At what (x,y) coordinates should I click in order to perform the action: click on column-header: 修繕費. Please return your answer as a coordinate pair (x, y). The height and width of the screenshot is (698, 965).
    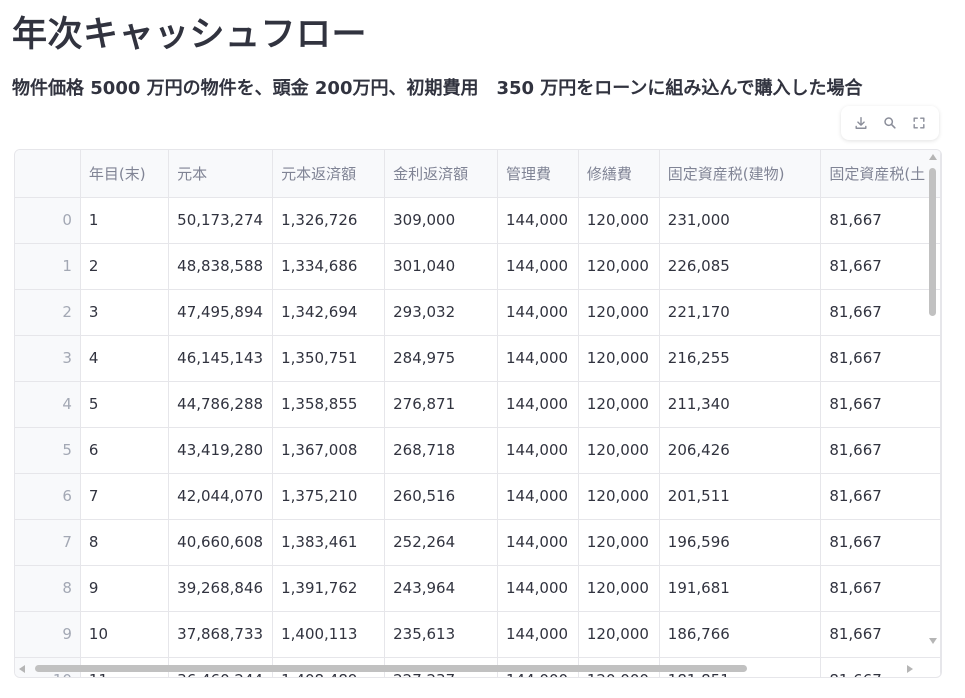
    Looking at the image, I should click on (619, 174).